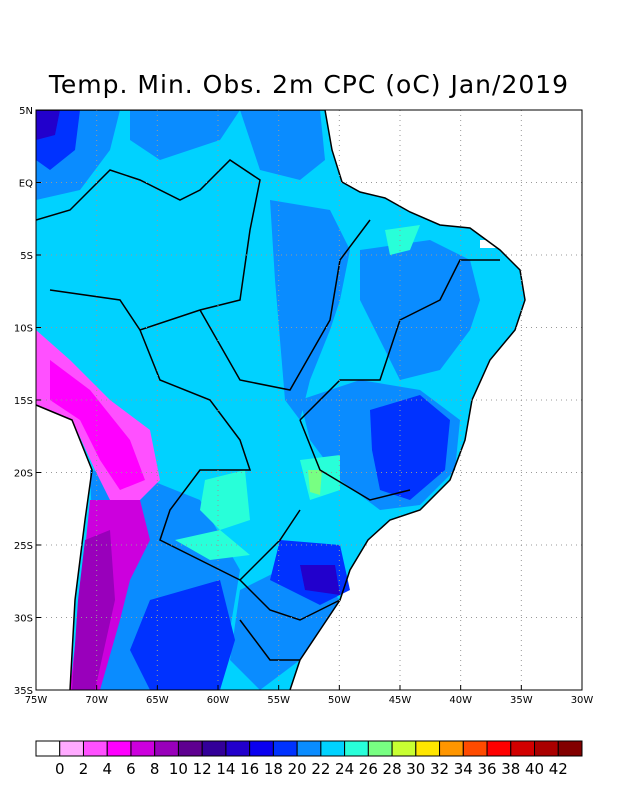  Describe the element at coordinates (60, 769) in the screenshot. I see `colorbar-label: 0` at that location.